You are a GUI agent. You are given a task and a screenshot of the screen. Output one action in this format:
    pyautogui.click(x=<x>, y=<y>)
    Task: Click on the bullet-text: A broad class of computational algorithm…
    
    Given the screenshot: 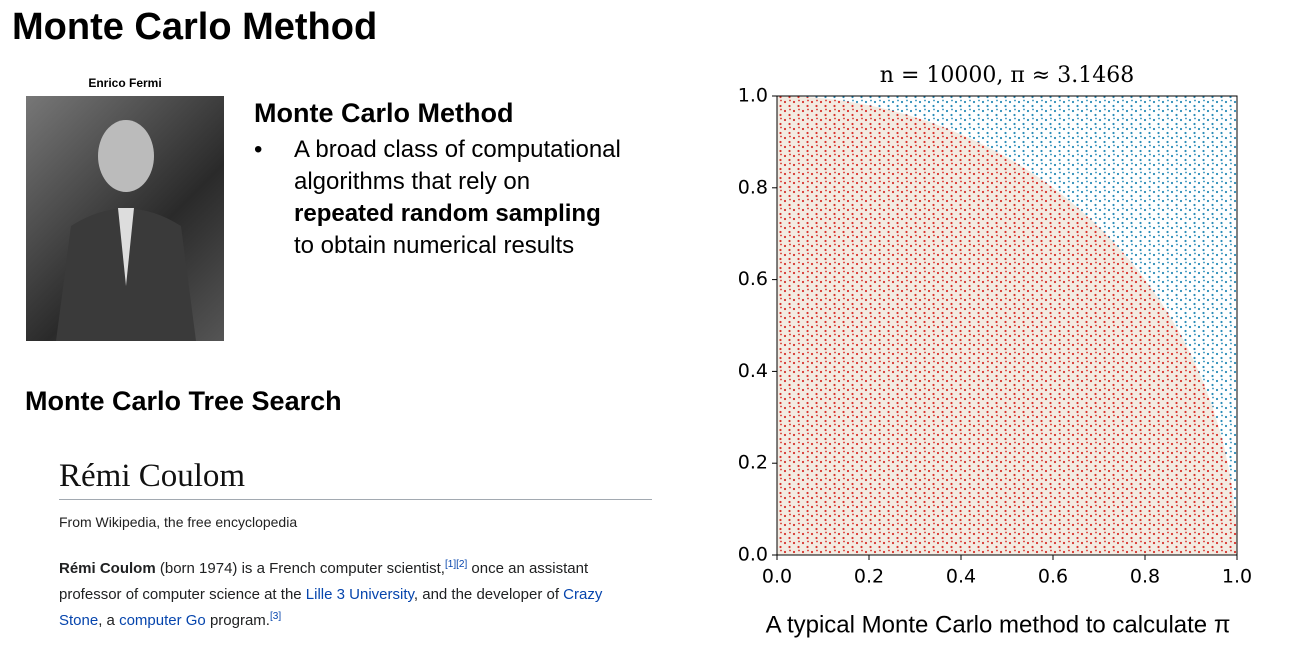 What is the action you would take?
    pyautogui.click(x=457, y=165)
    